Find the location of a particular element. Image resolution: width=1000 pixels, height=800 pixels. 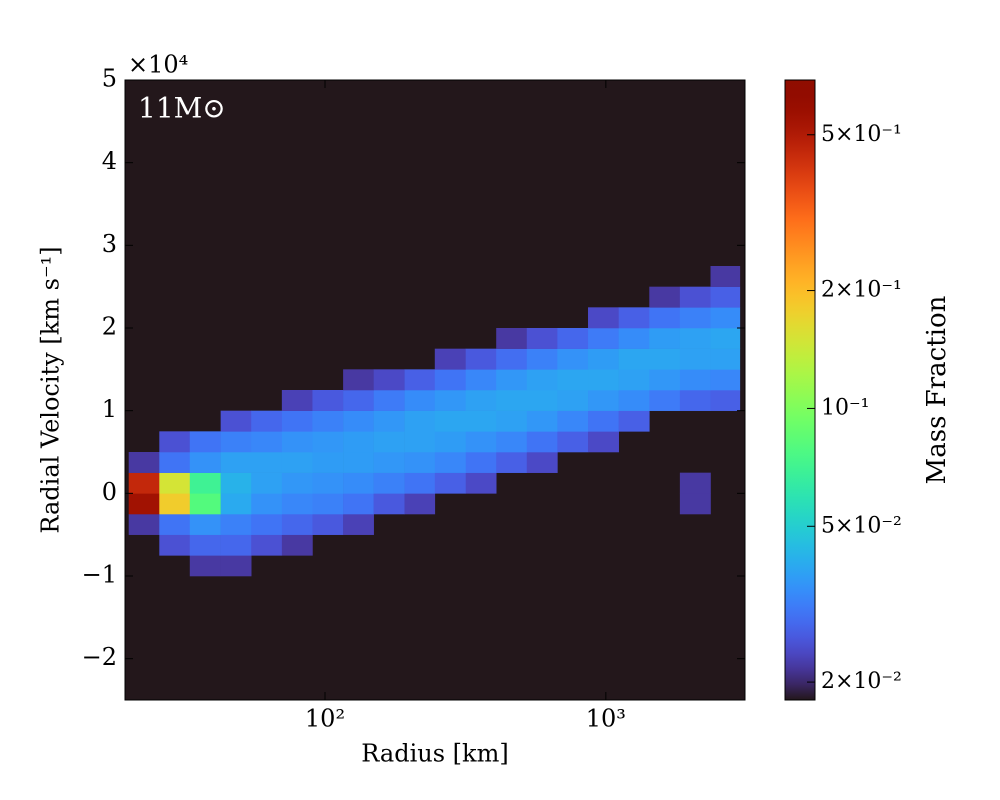

colorbar-tick-label: 2×10⁻¹ is located at coordinates (861, 290).